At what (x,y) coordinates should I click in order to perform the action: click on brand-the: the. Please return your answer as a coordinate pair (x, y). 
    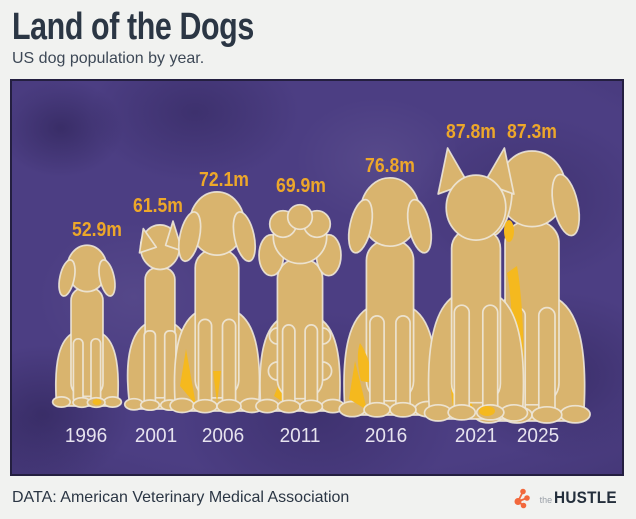
    Looking at the image, I should click on (546, 499).